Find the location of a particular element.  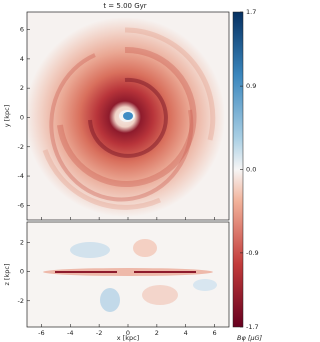

x-axis-label: x [kpc] is located at coordinates (128, 338).